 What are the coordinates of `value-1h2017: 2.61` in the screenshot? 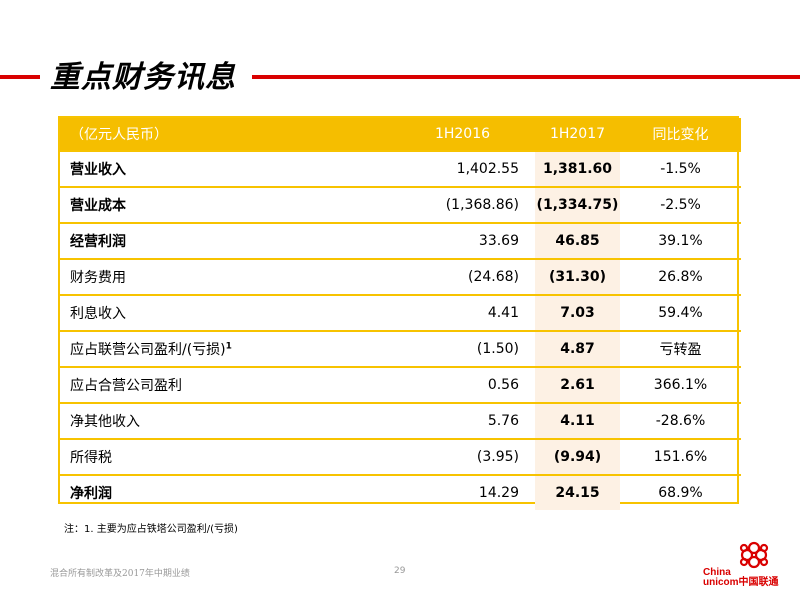 It's located at (577, 384).